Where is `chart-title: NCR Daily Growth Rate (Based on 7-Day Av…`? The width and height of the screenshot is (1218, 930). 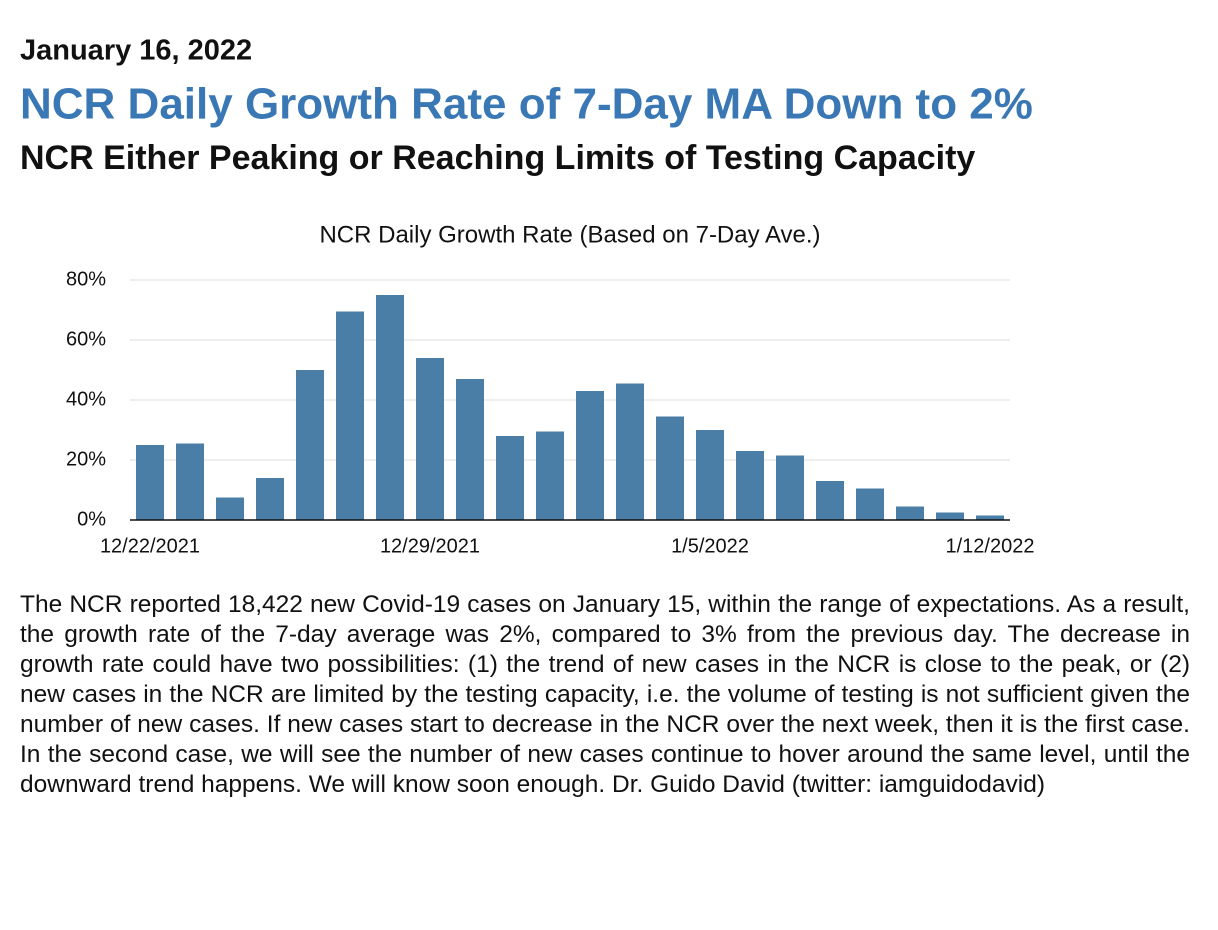
chart-title: NCR Daily Growth Rate (Based on 7-Day Av… is located at coordinates (569, 234).